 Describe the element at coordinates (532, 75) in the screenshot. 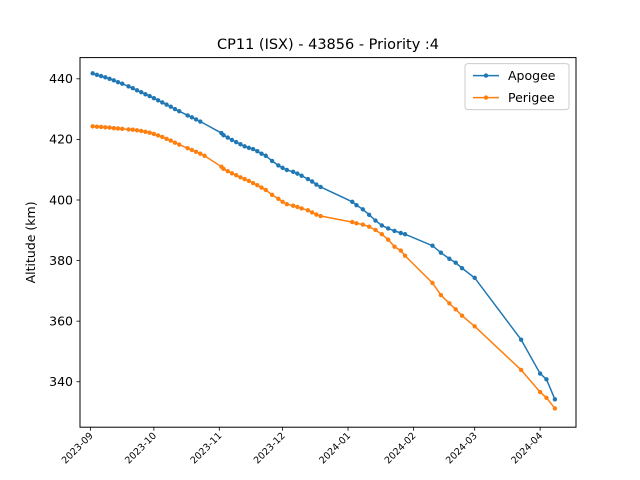

I see `apogee-legend-label: Apogee` at that location.